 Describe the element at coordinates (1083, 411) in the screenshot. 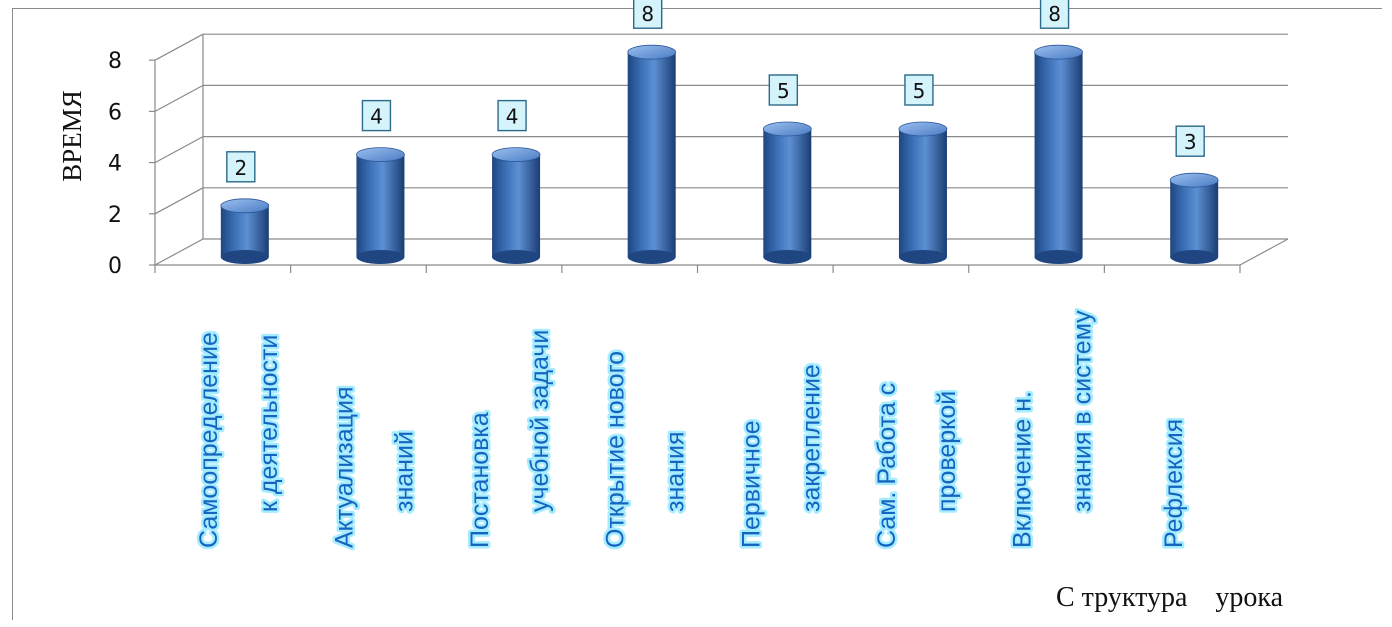

I see `category-label: знания в систему` at that location.